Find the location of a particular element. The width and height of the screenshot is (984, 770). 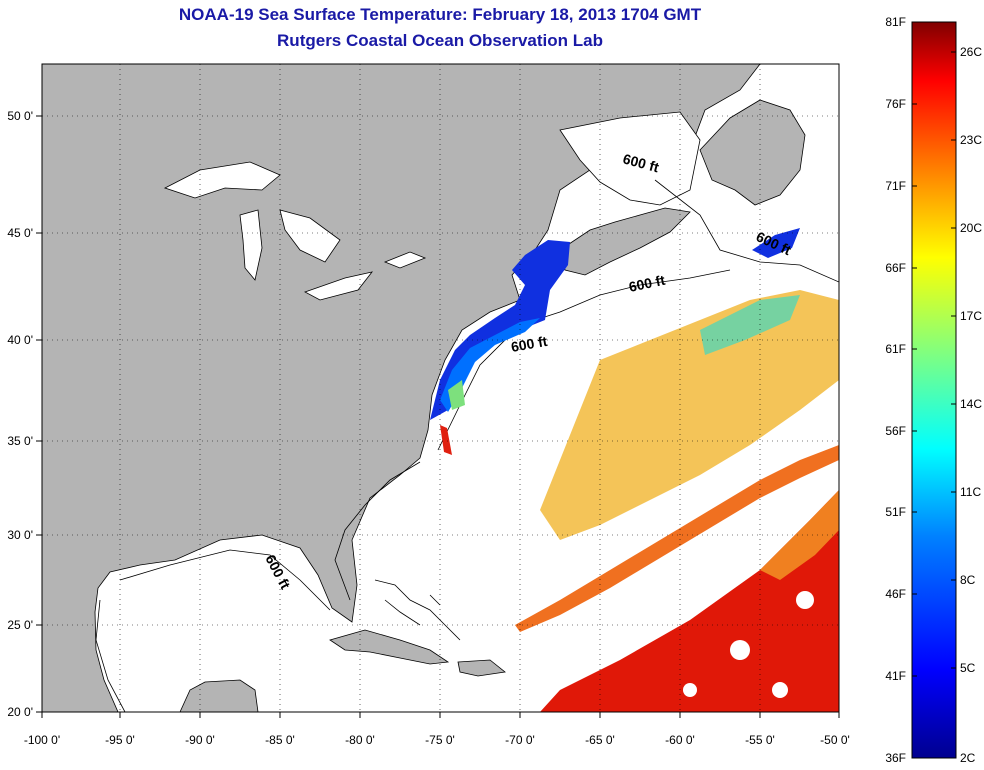

sst-warm-orange-edge is located at coordinates (799, 535).